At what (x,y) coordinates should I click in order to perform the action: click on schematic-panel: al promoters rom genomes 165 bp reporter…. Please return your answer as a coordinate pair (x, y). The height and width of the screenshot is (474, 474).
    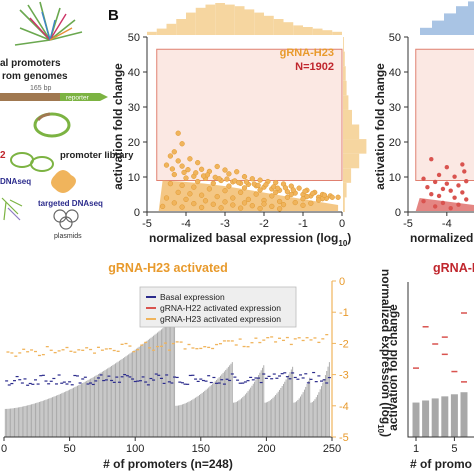
    Looking at the image, I should click on (67, 120).